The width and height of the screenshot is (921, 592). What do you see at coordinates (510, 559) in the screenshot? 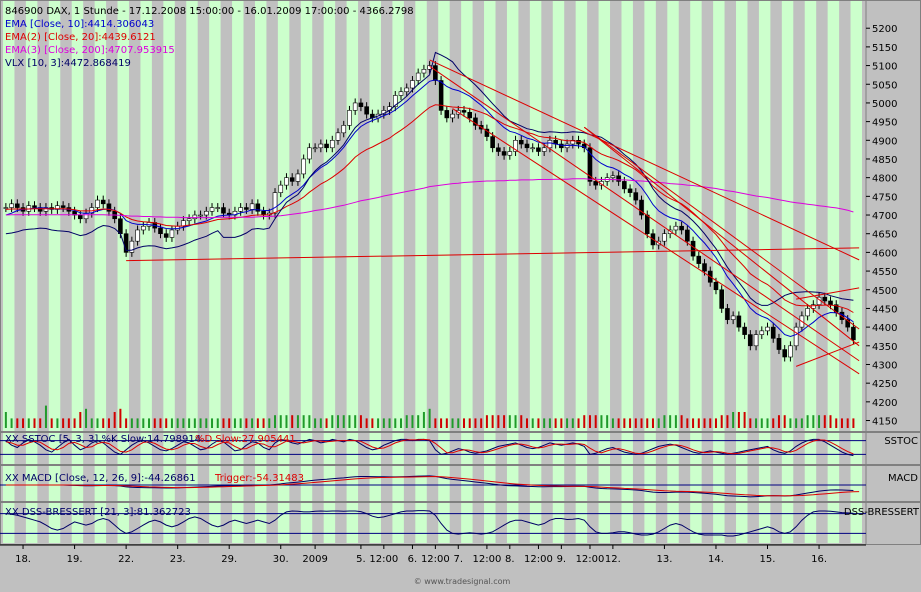
I see `x-tick-label: 8.` at bounding box center [510, 559].